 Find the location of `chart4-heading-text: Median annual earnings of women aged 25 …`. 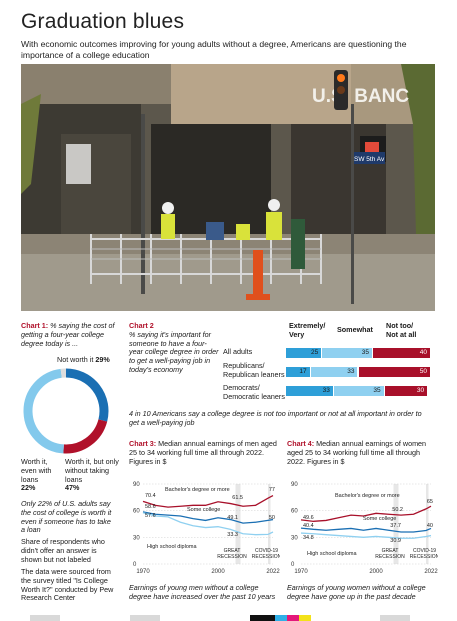

chart4-heading-text: Median annual earnings of women aged 25 … is located at coordinates (357, 452).